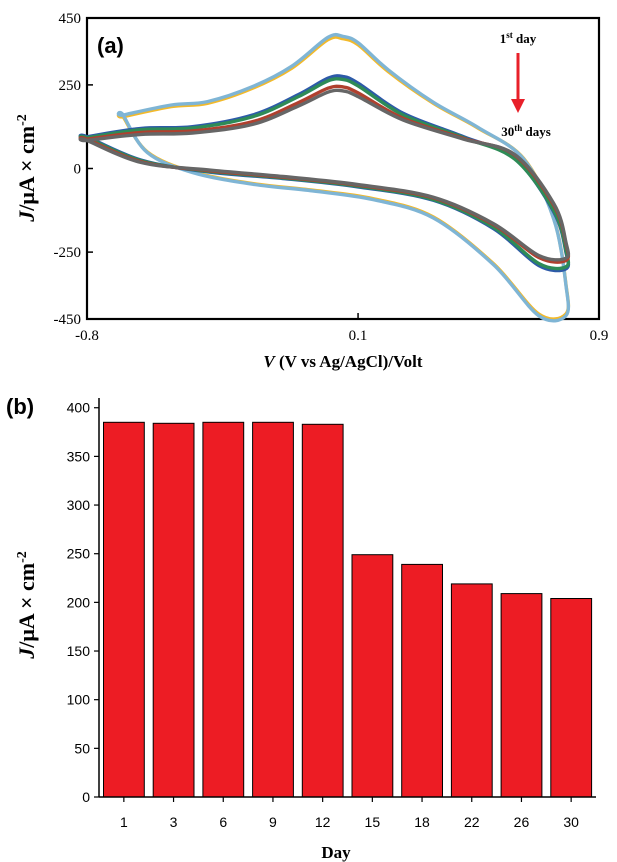 The image size is (617, 862). I want to click on bar-x-axis-label: Day, so click(336, 852).